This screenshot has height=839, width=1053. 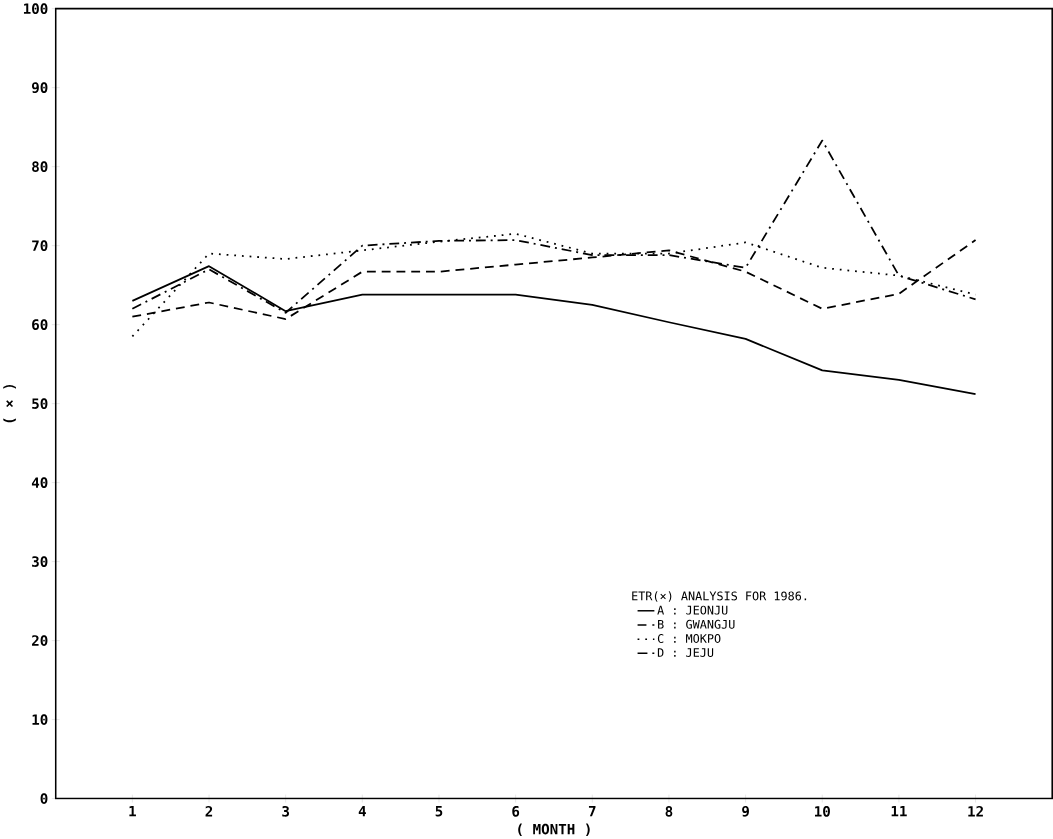 What do you see at coordinates (554, 829) in the screenshot?
I see `x-axis-title: ( MONTH )` at bounding box center [554, 829].